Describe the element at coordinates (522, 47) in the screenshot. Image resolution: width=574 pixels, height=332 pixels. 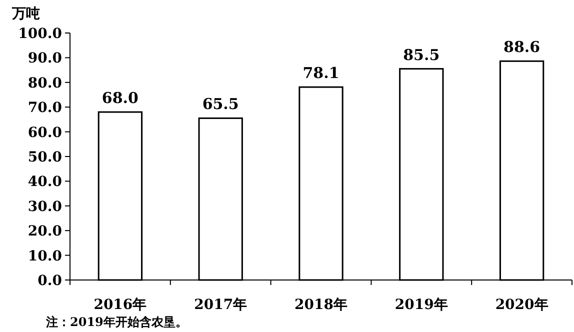
I see `data-label: 88.6` at that location.